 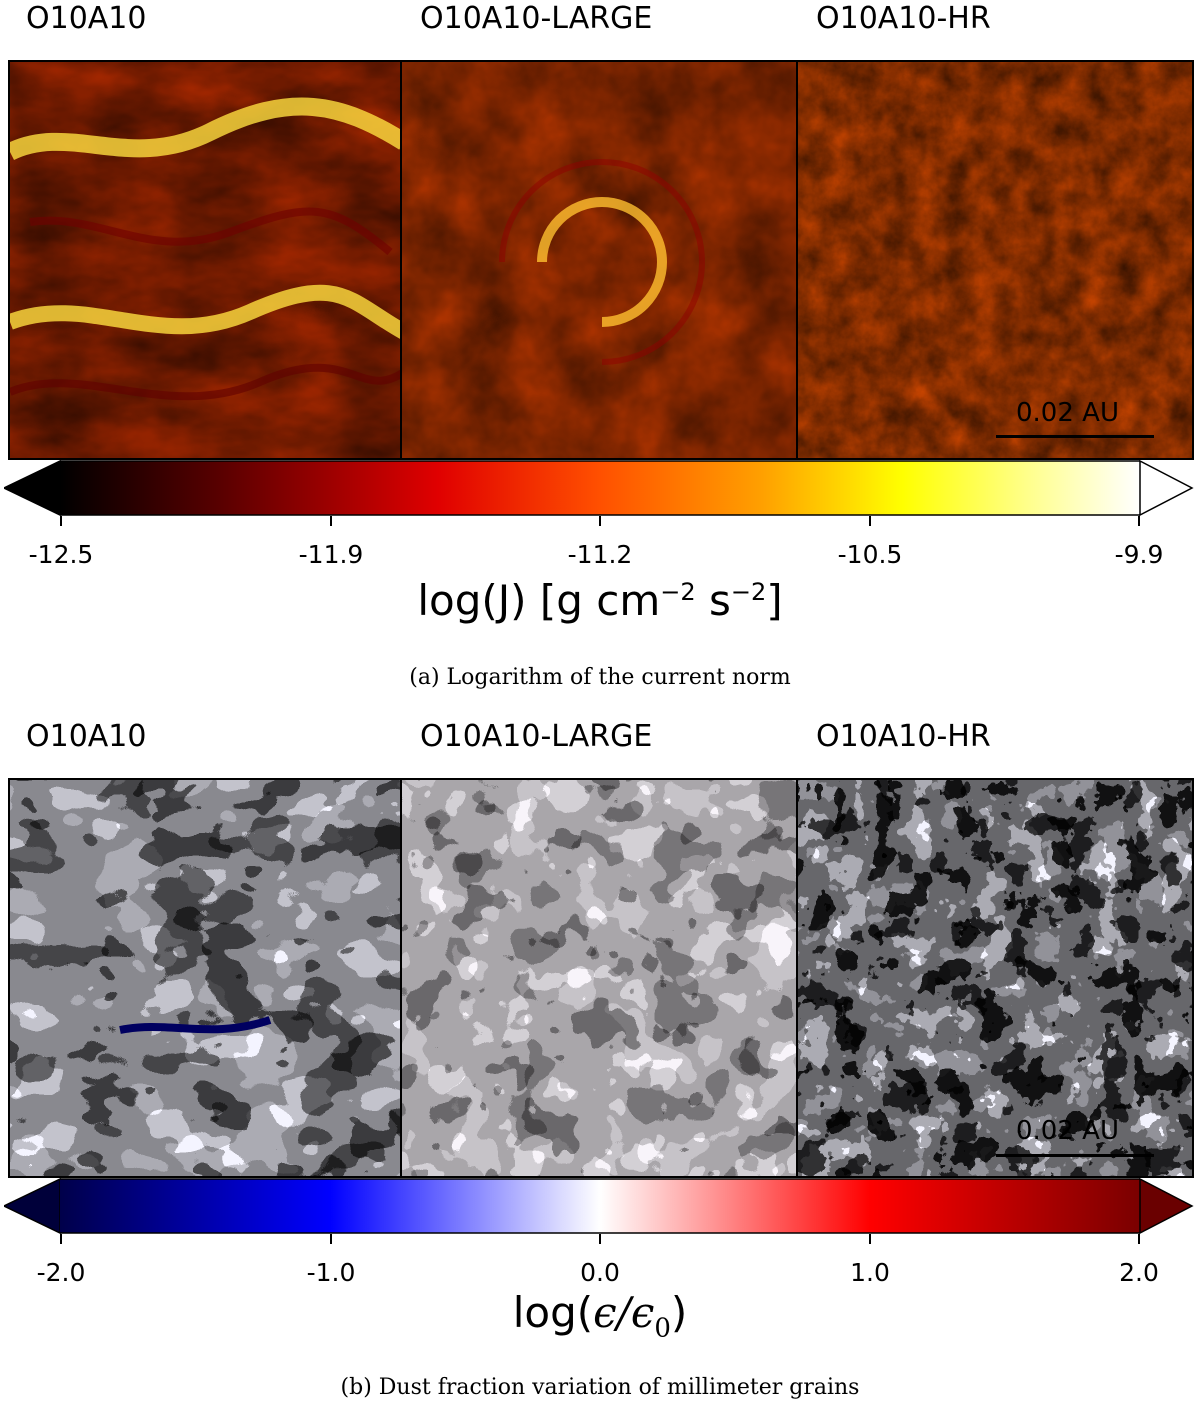 I want to click on dust-map-o10a10-hr, so click(x=995, y=978).